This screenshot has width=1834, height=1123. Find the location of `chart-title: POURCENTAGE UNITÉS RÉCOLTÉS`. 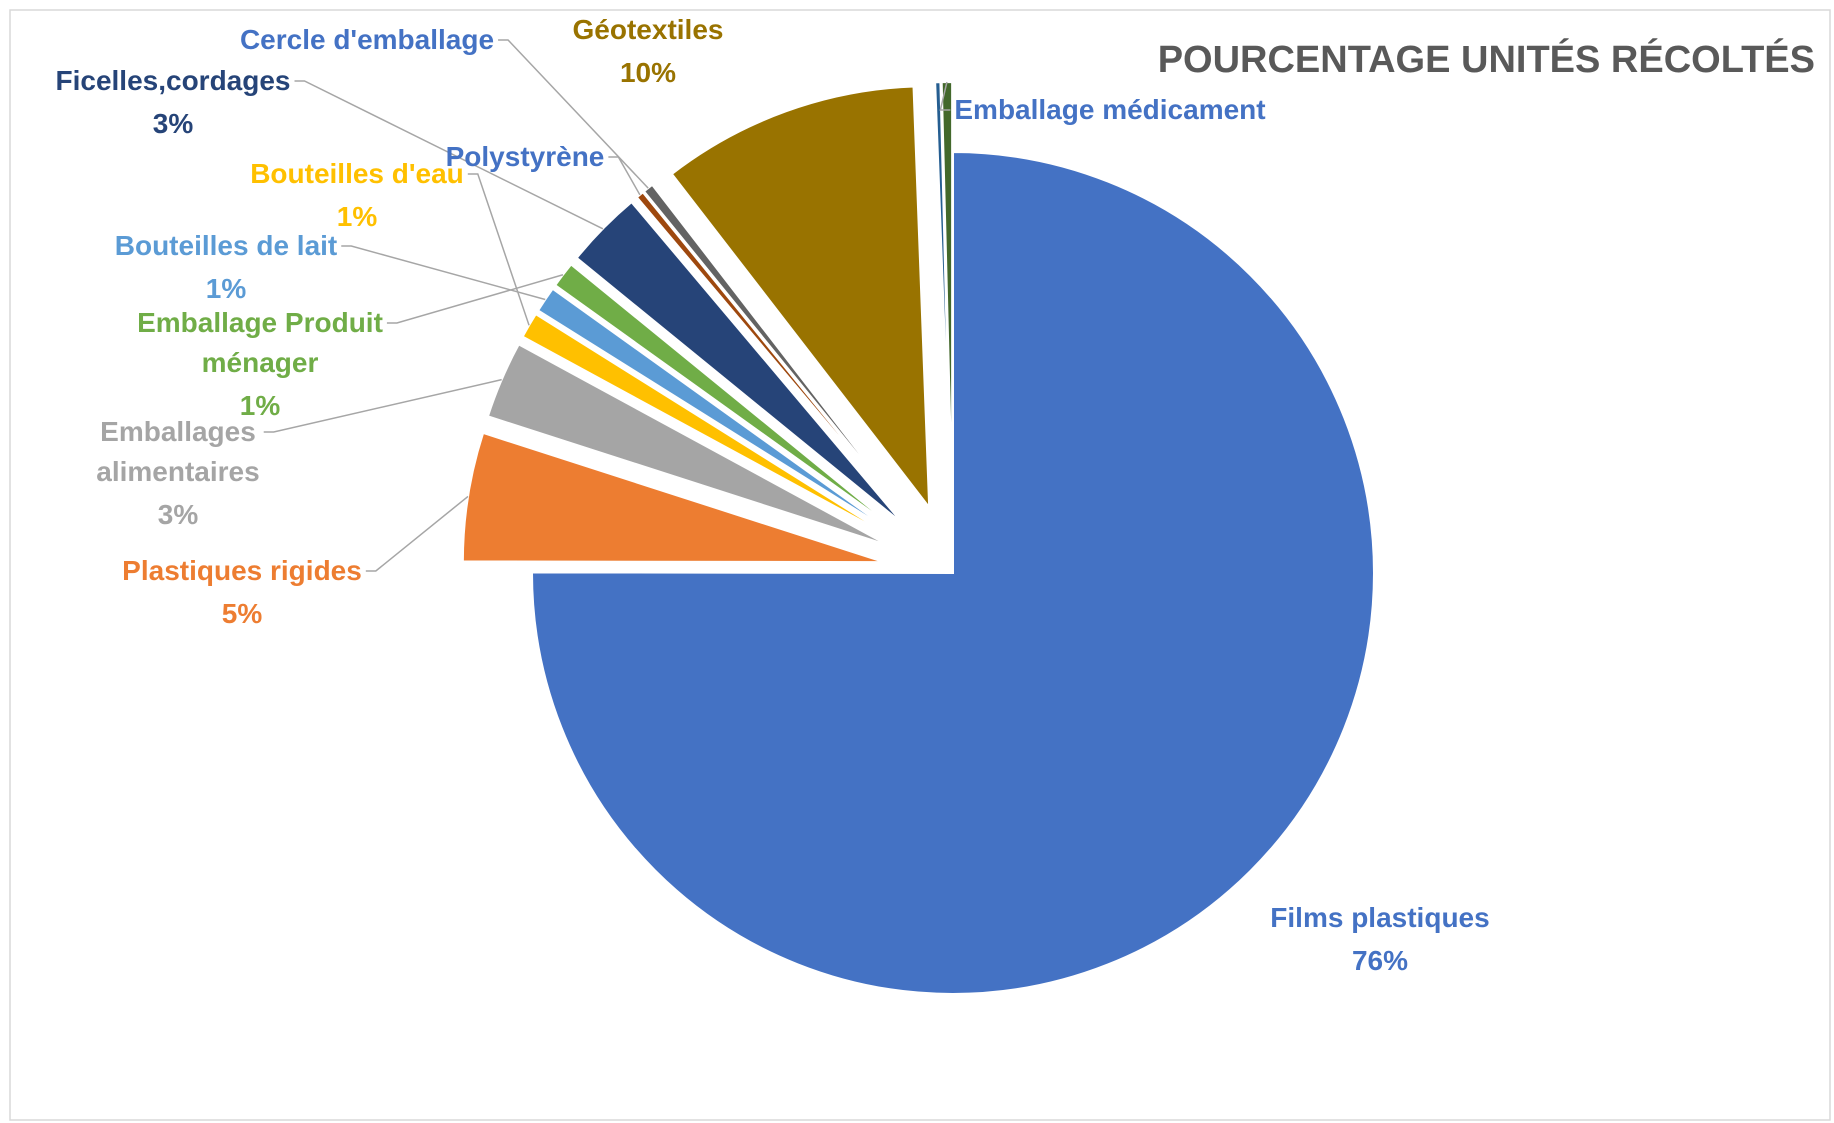

chart-title: POURCENTAGE UNITÉS RÉCOLTÉS is located at coordinates (1486, 59).